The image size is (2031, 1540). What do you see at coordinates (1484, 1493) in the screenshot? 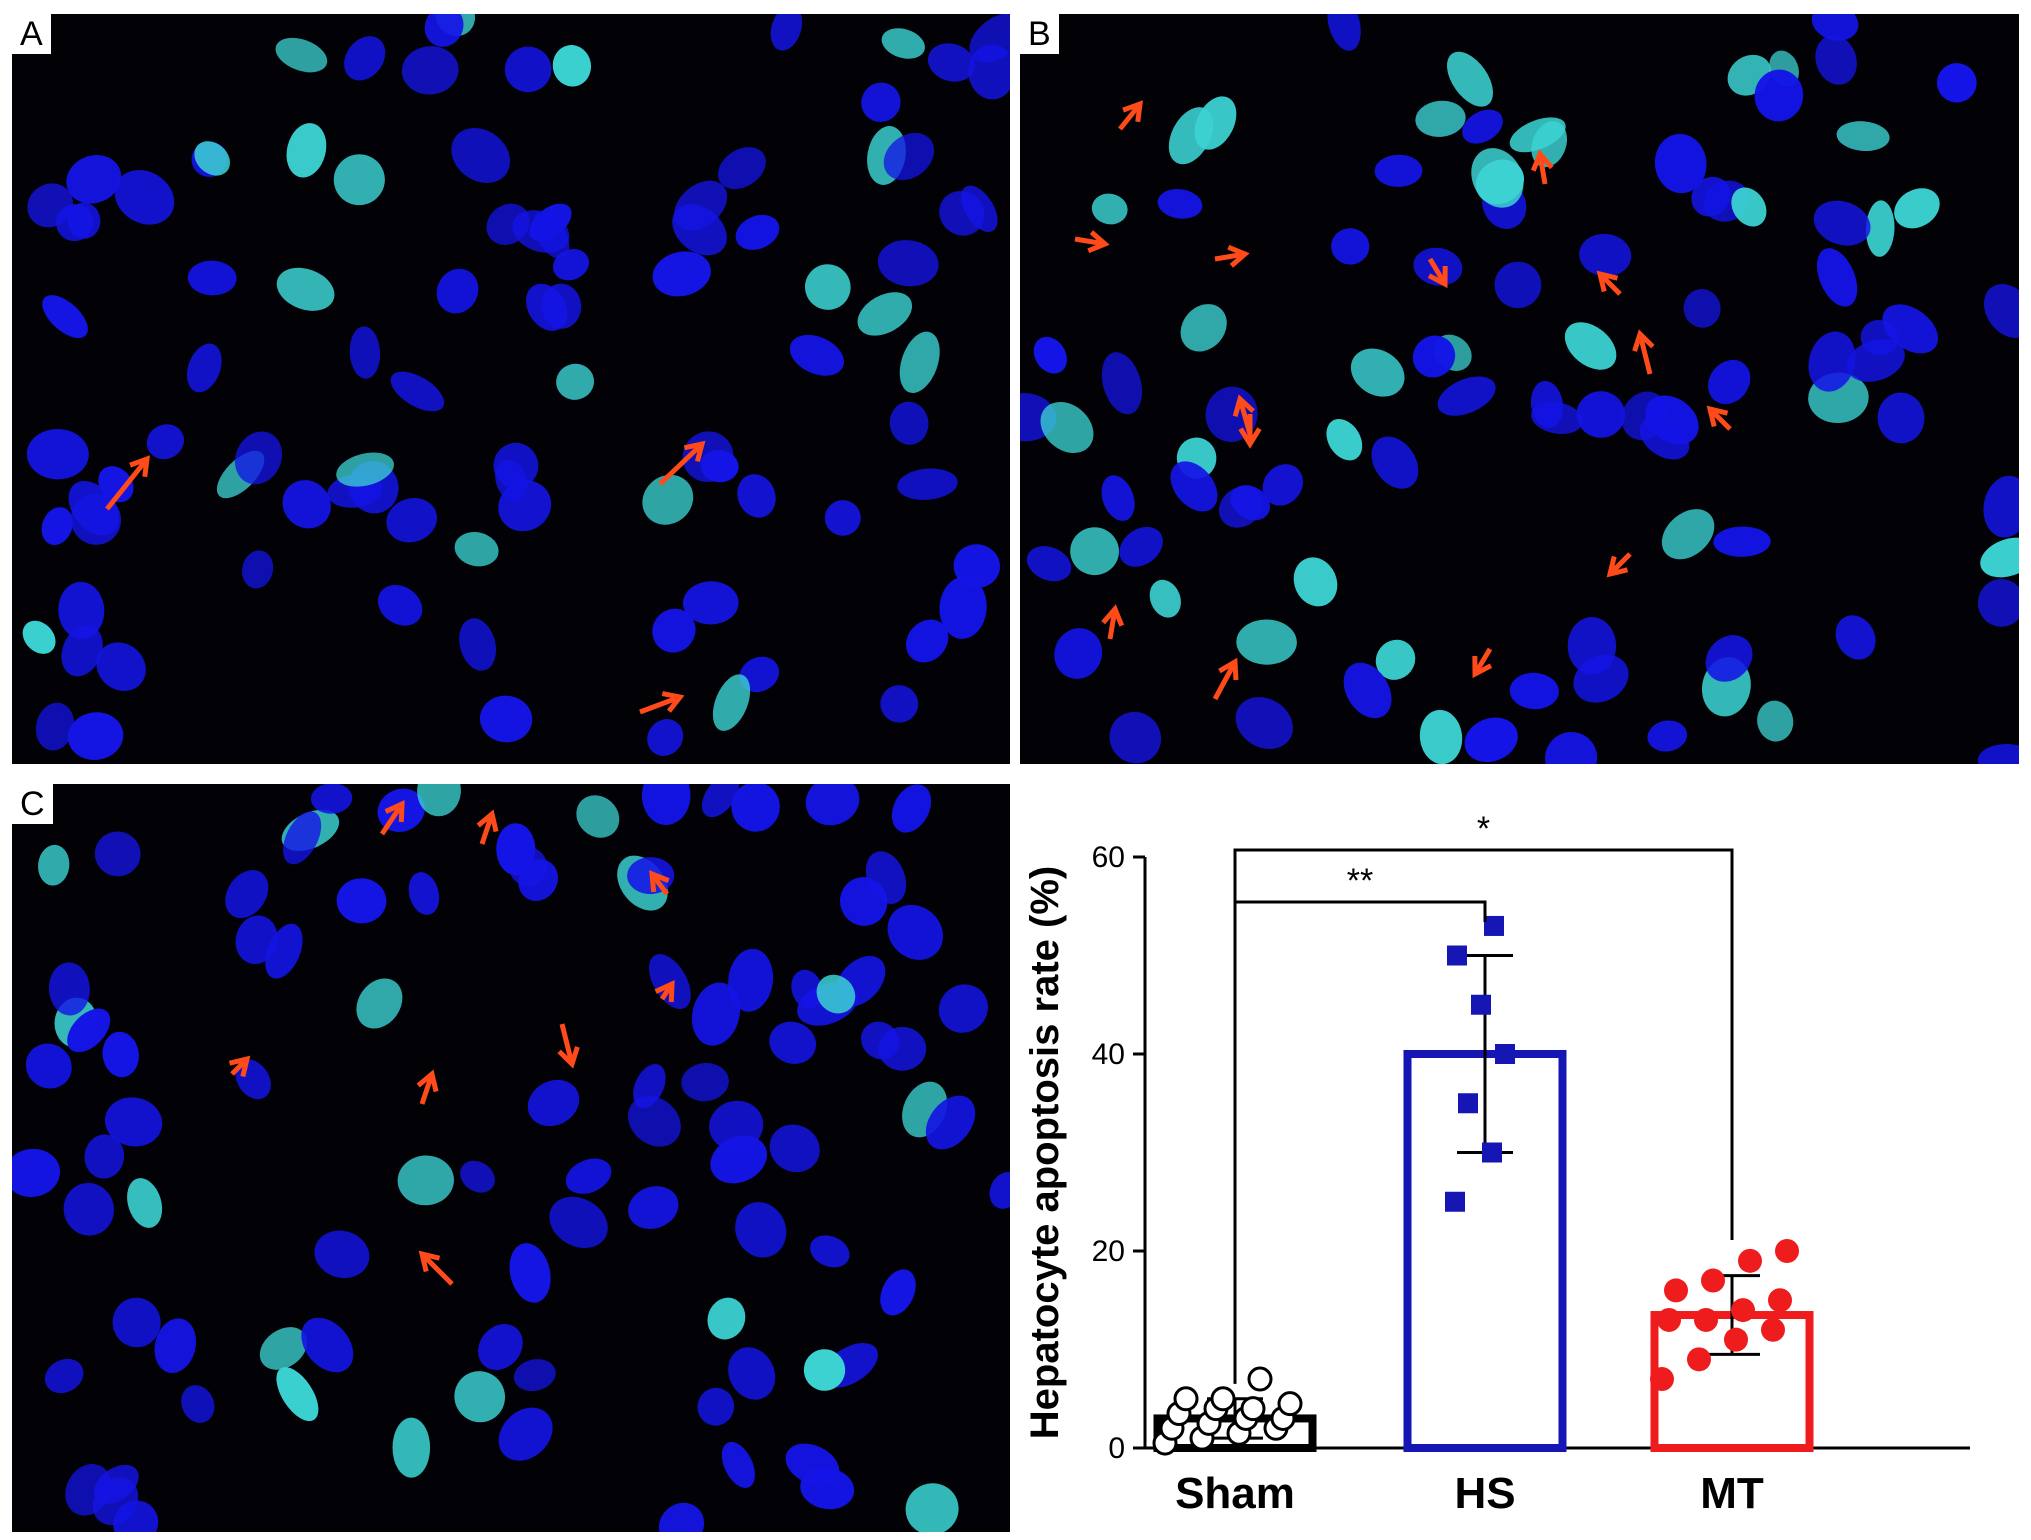
I see `x-category-label: HS` at bounding box center [1484, 1493].